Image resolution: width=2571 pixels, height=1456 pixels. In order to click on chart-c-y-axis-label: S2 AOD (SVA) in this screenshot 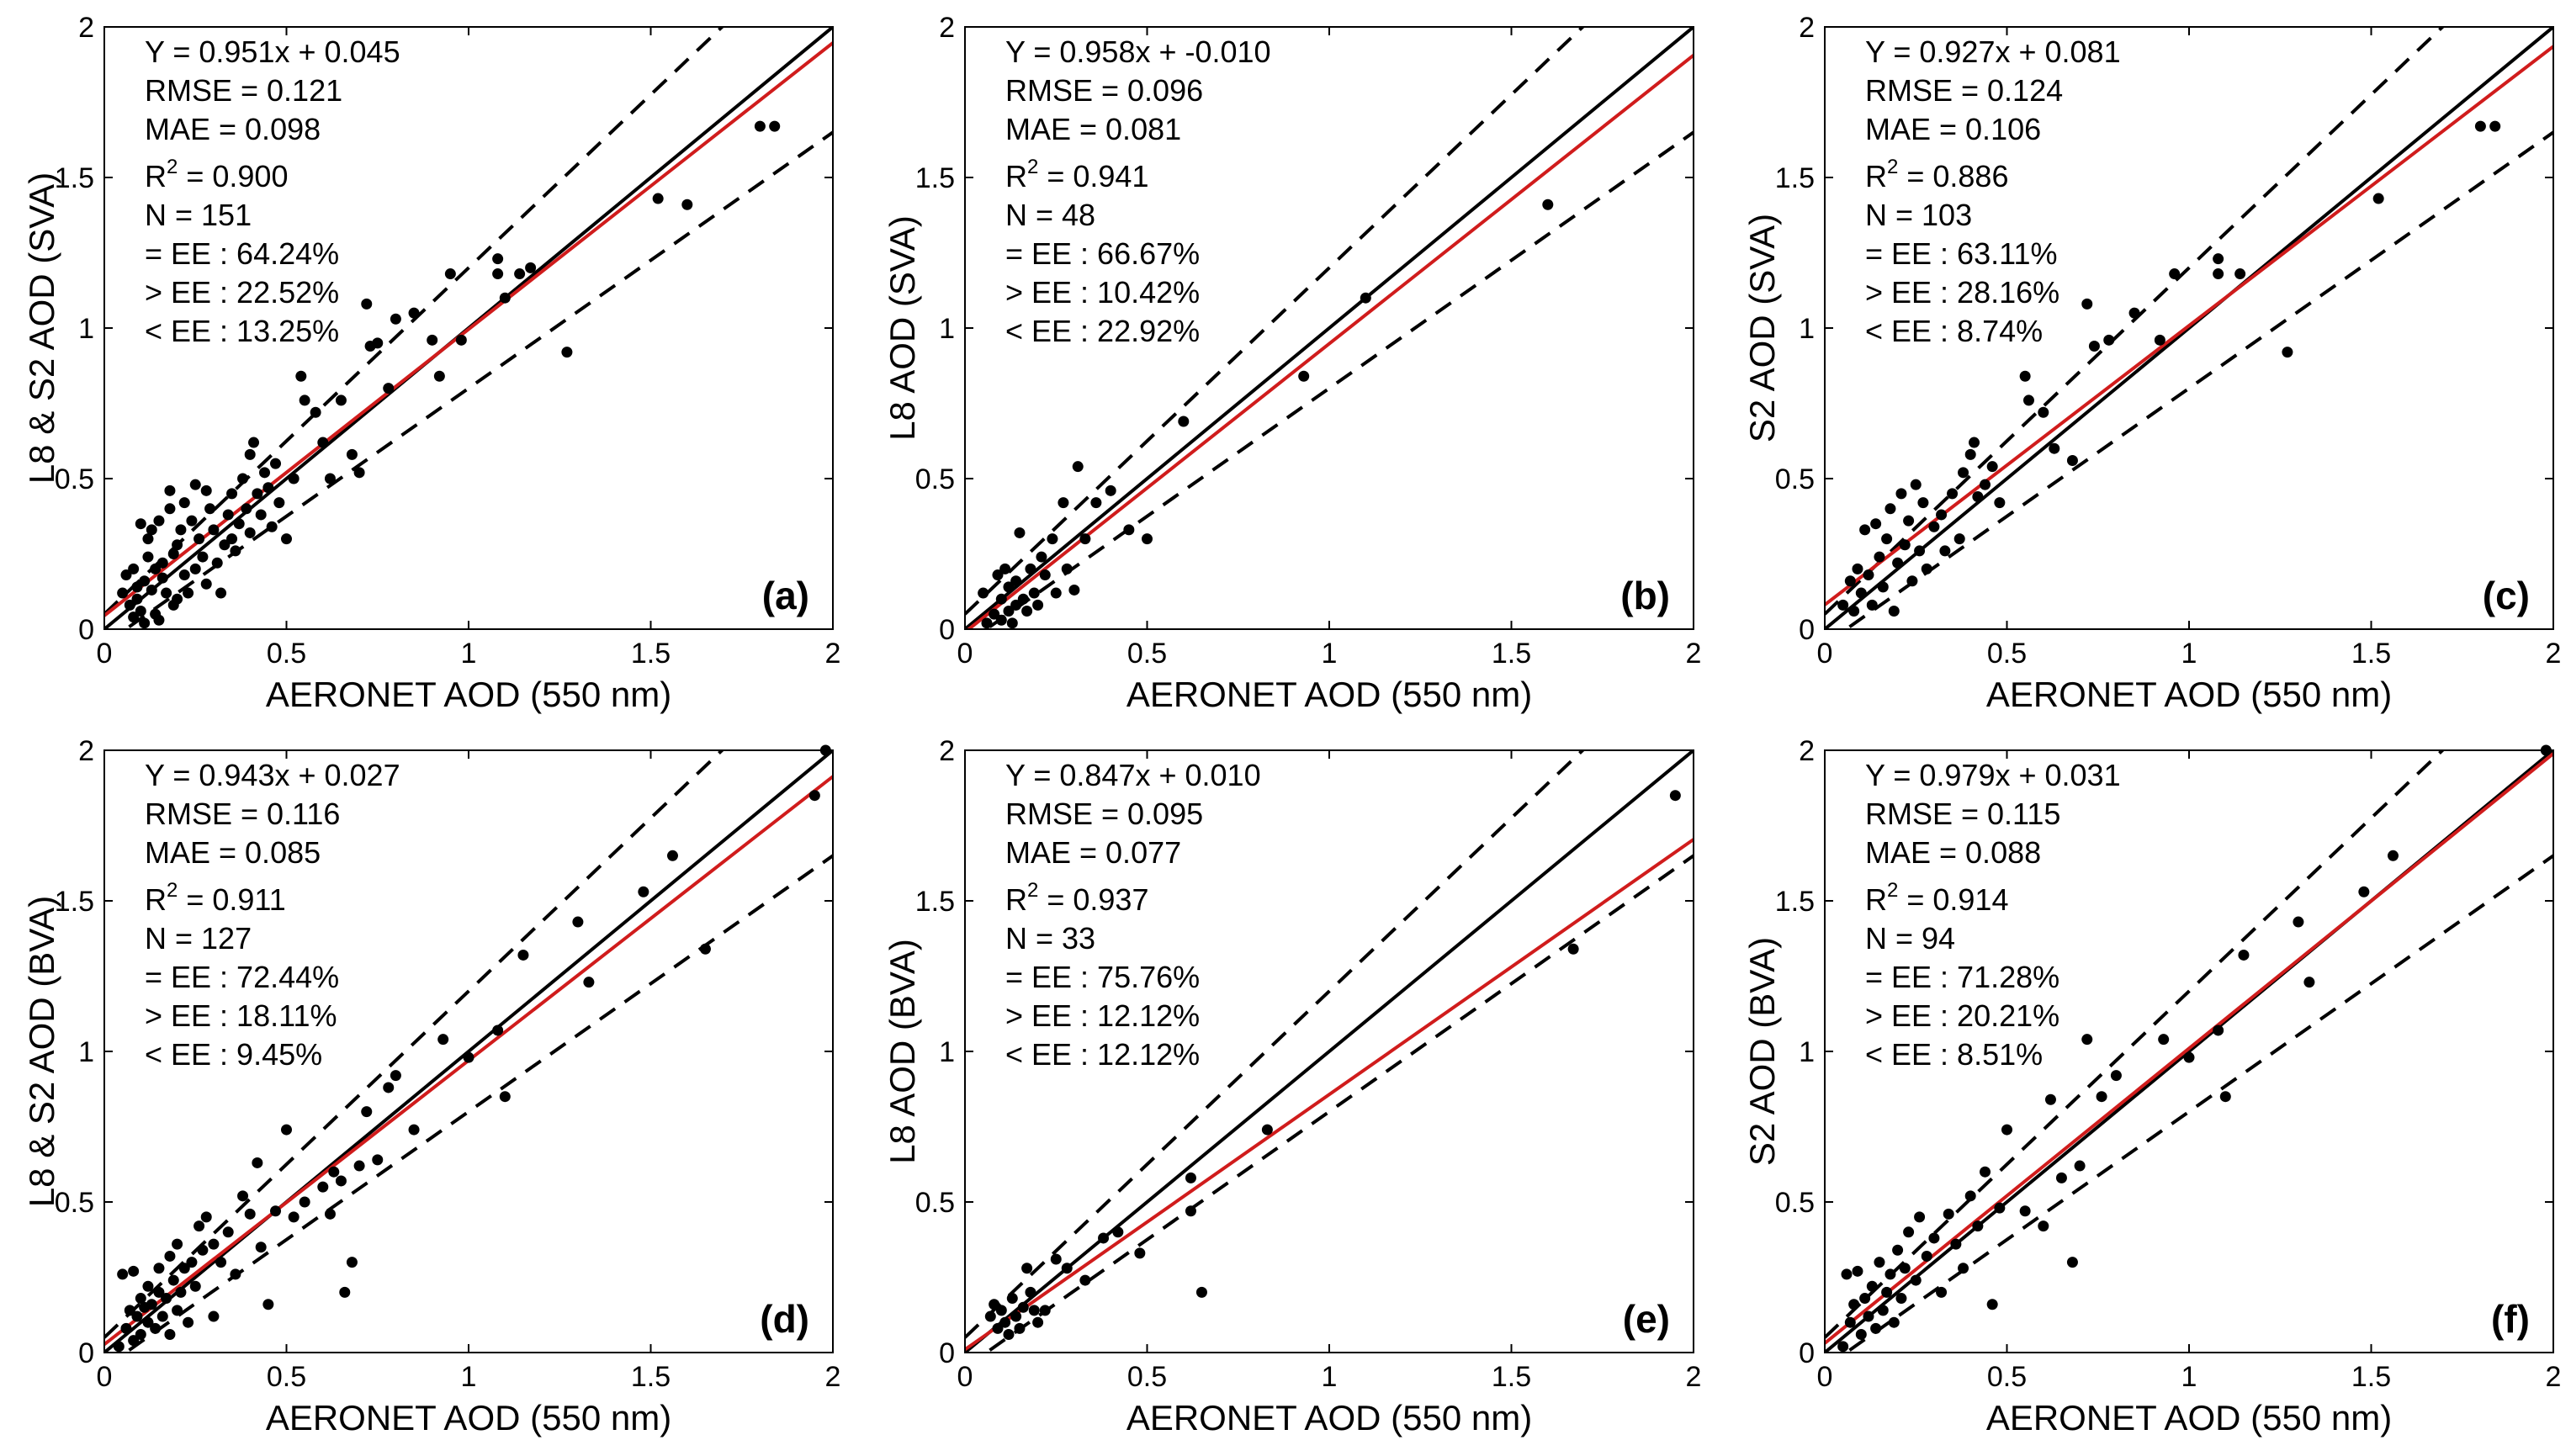, I will do `click(1762, 328)`.